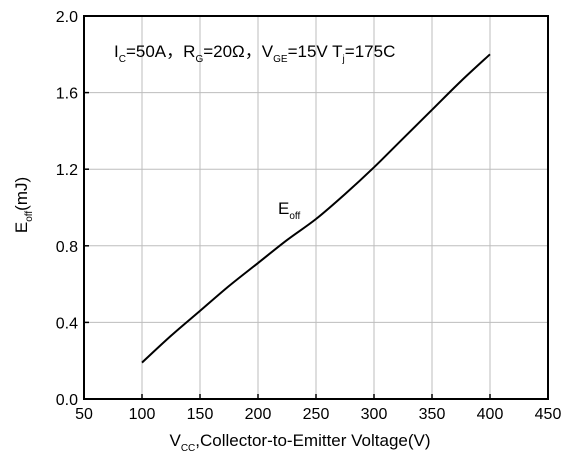 This screenshot has height=457, width=586. Describe the element at coordinates (67, 247) in the screenshot. I see `y-tick-label: 0.8` at that location.